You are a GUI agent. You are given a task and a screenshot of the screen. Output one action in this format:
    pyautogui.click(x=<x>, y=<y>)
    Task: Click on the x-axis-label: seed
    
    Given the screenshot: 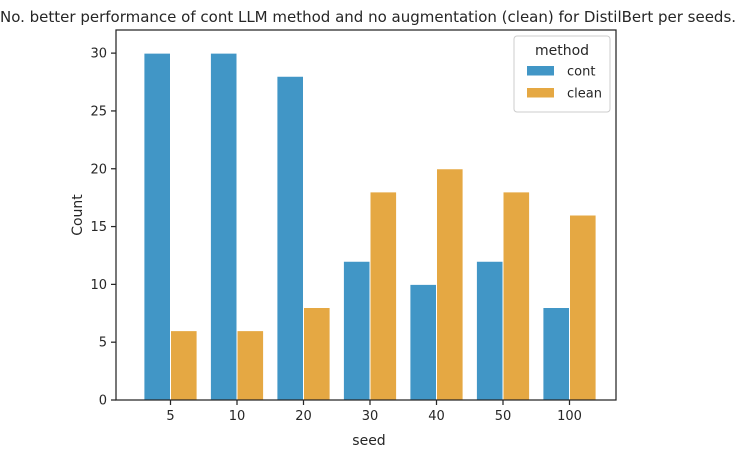 What is the action you would take?
    pyautogui.click(x=368, y=441)
    